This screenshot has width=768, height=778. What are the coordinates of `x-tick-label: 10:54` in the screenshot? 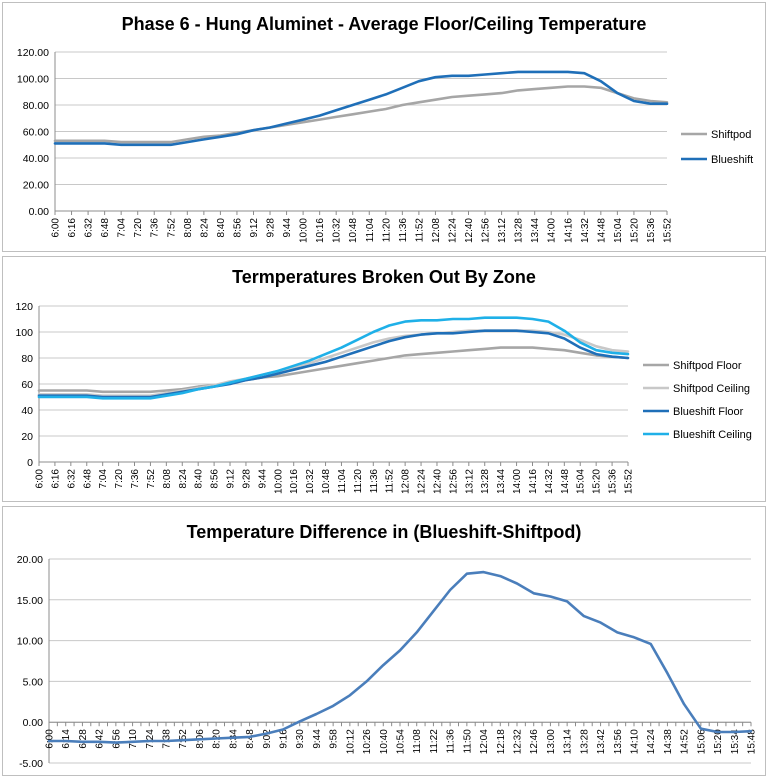 It's located at (401, 741).